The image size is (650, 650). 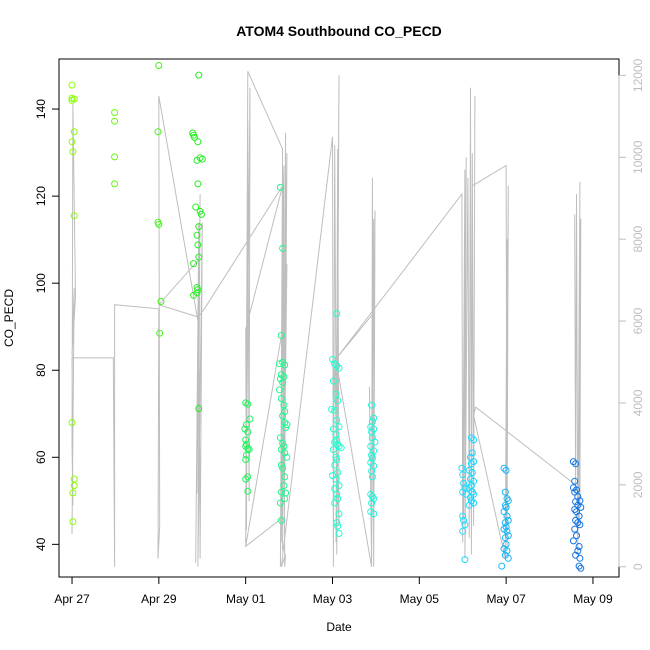 I want to click on x-tick-label: Apr 29, so click(x=159, y=599).